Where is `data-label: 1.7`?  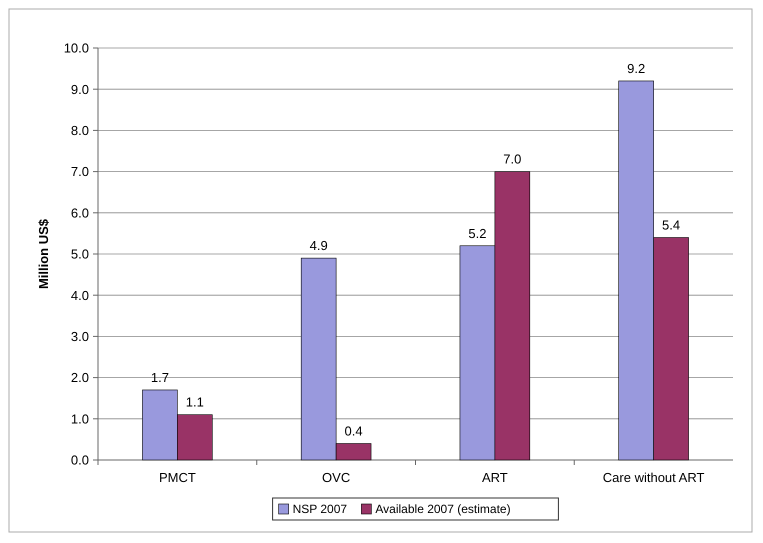 data-label: 1.7 is located at coordinates (159, 377).